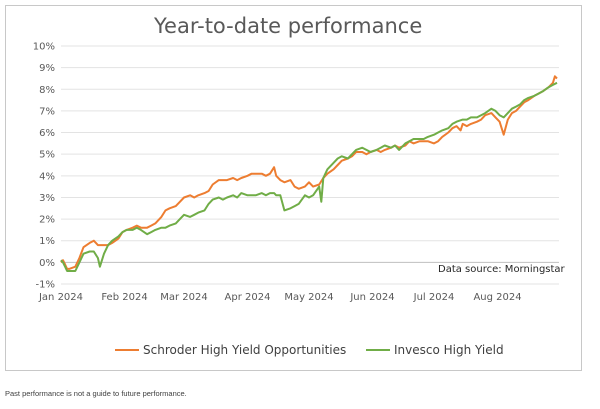  Describe the element at coordinates (47, 198) in the screenshot. I see `y-tick-label: 3%` at that location.